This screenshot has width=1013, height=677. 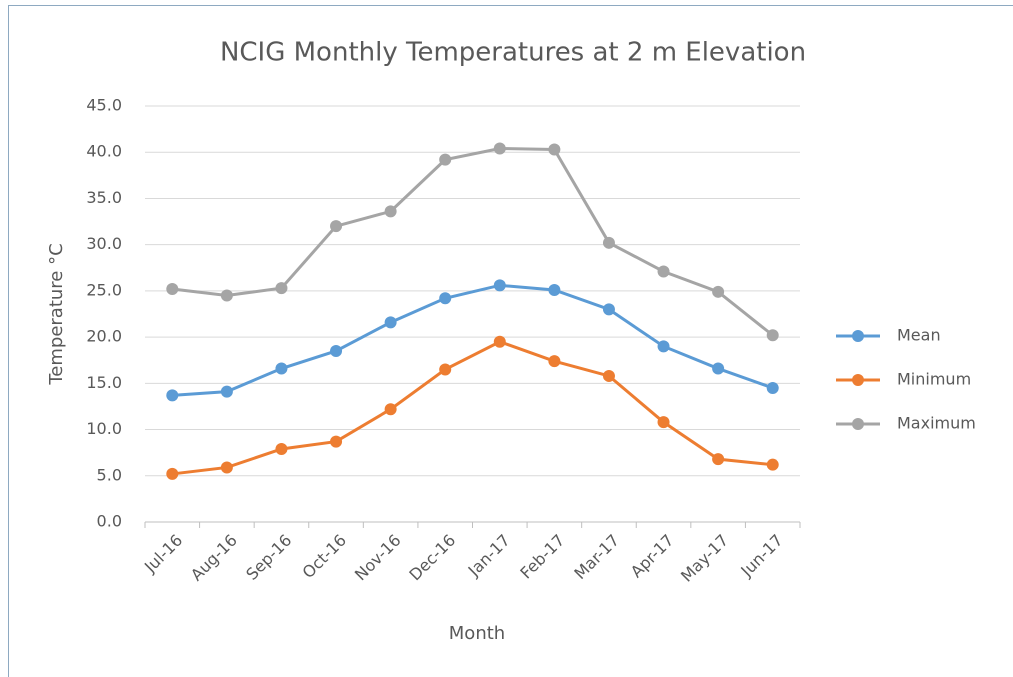 What do you see at coordinates (104, 105) in the screenshot?
I see `y-tick-label: 45.0` at bounding box center [104, 105].